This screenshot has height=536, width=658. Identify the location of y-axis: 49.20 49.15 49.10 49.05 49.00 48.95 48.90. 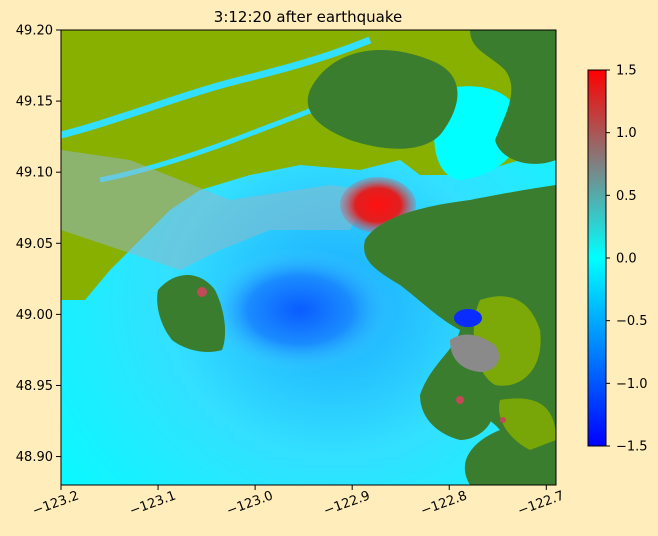
(38, 244).